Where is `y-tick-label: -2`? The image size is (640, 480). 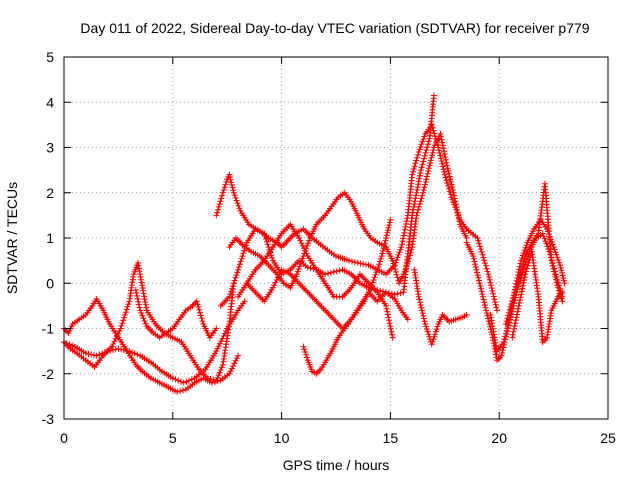
y-tick-label: -2 is located at coordinates (48, 374).